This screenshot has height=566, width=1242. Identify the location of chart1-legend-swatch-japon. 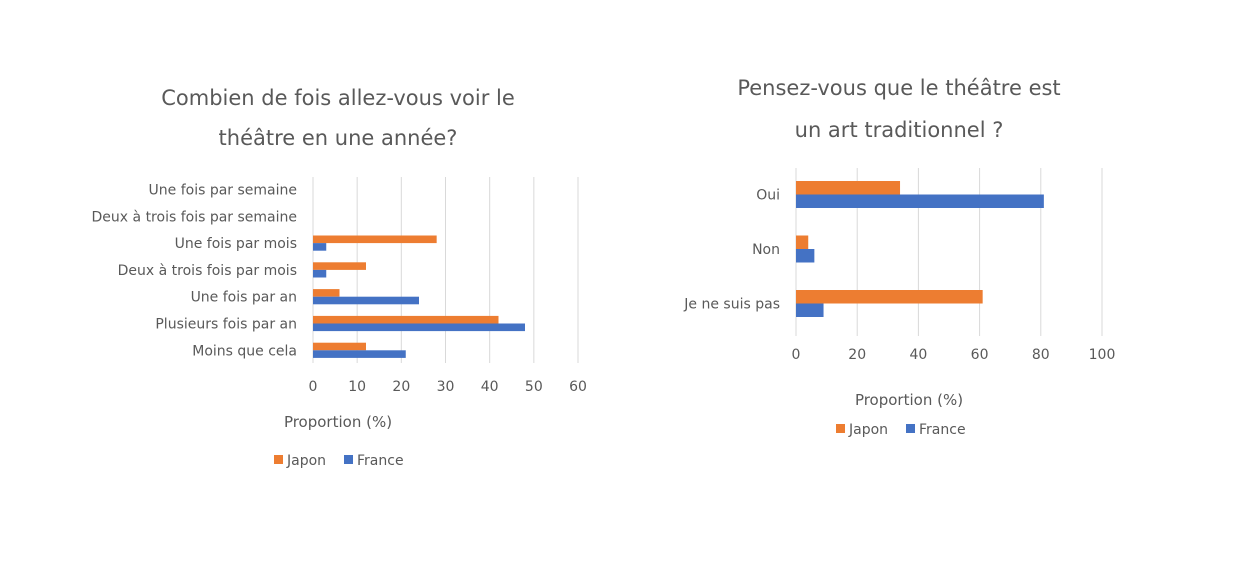
(278, 459).